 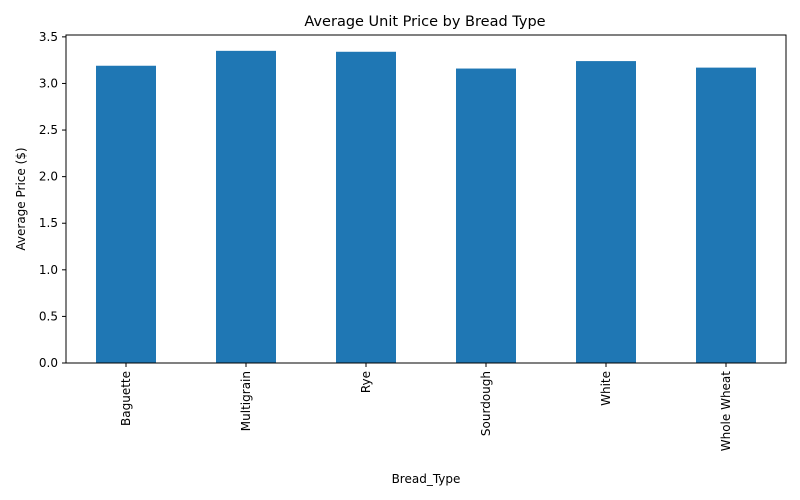 I want to click on y-tick-label: 2.0, so click(x=48, y=177).